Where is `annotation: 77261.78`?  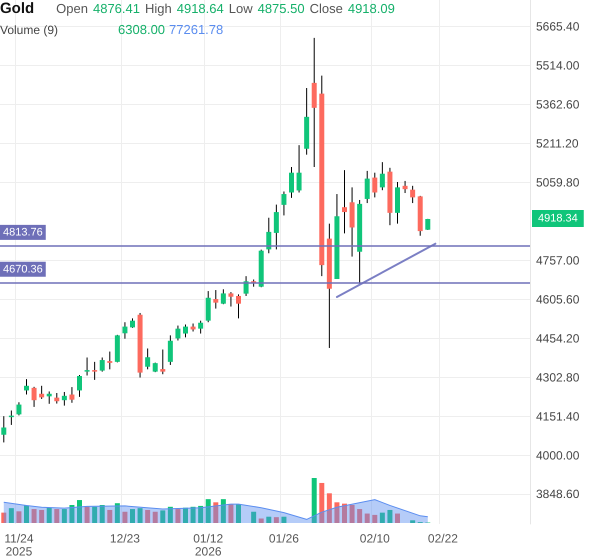 annotation: 77261.78 is located at coordinates (196, 29).